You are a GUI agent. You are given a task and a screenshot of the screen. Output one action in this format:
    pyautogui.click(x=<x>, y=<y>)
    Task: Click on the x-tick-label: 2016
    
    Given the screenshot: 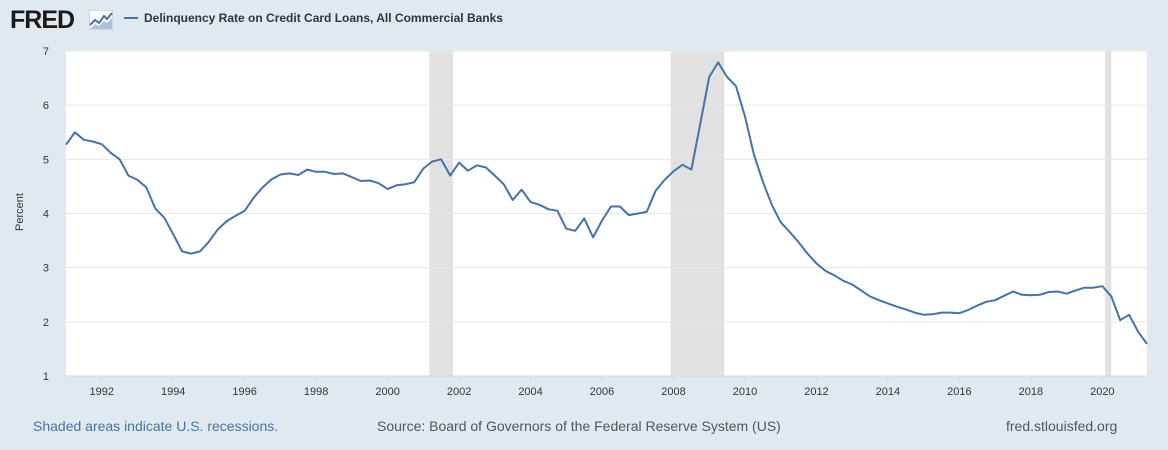 What is the action you would take?
    pyautogui.click(x=959, y=392)
    